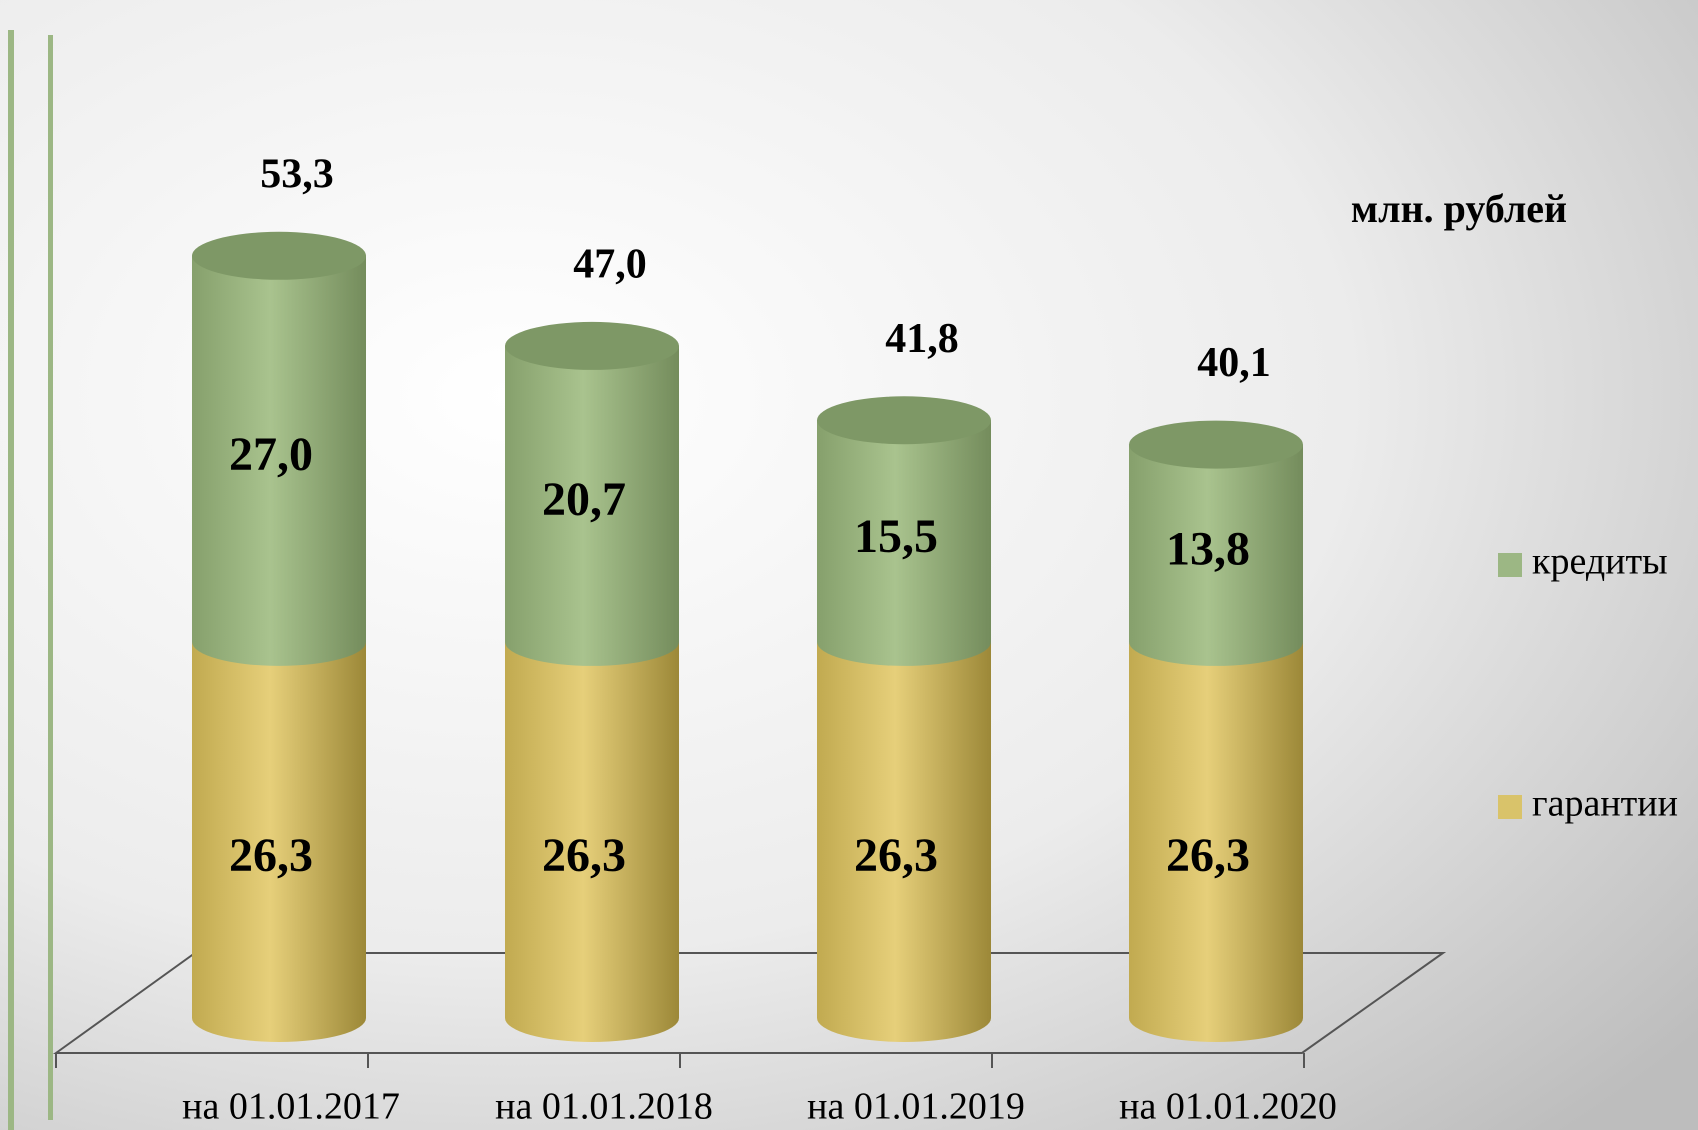 This screenshot has width=1698, height=1130. What do you see at coordinates (749, 1003) in the screenshot?
I see `floor` at bounding box center [749, 1003].